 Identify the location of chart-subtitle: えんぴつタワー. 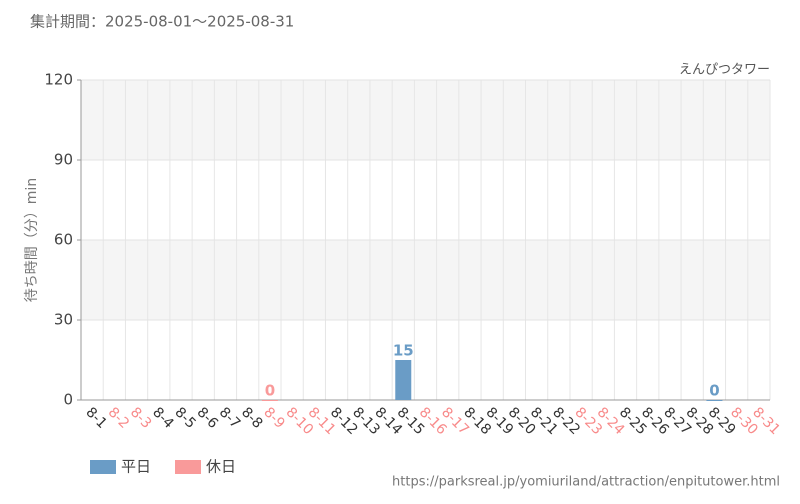
(724, 70).